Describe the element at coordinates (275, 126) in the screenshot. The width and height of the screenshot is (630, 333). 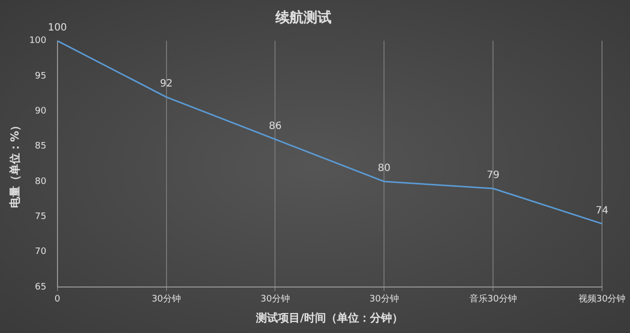
I see `data-label: 86` at that location.